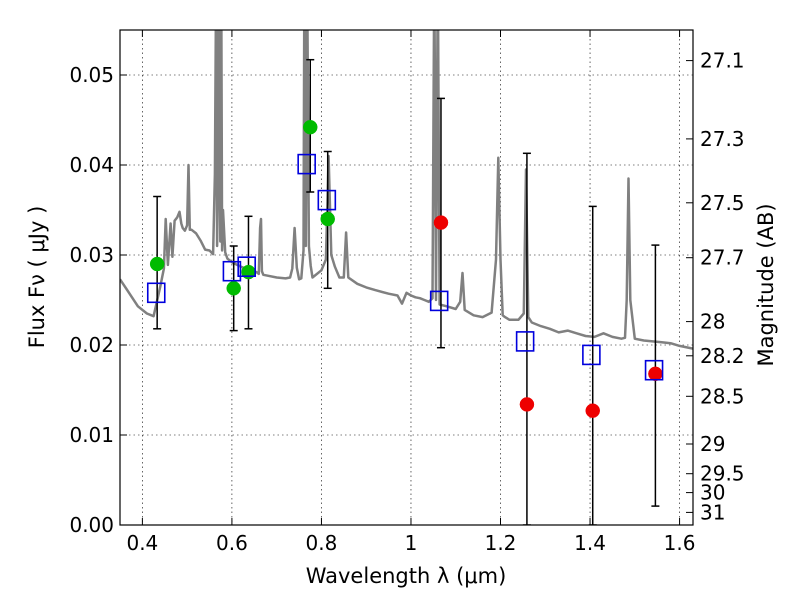 Image resolution: width=800 pixels, height=600 pixels. What do you see at coordinates (722, 356) in the screenshot?
I see `mag-tick-label: 28.2` at bounding box center [722, 356].